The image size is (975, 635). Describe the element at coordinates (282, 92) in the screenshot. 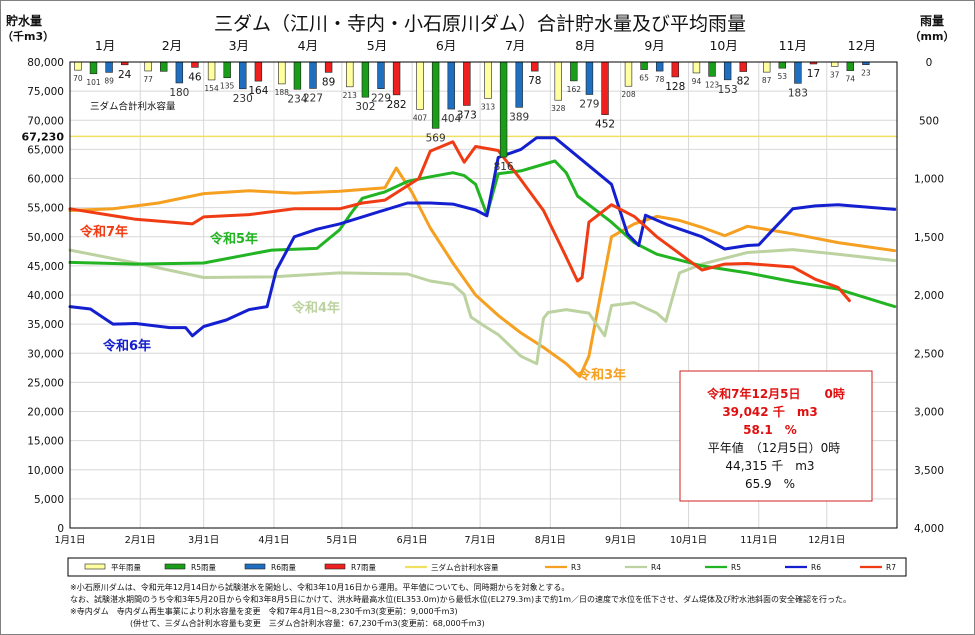

I see `rain-bar-label: 188` at that location.